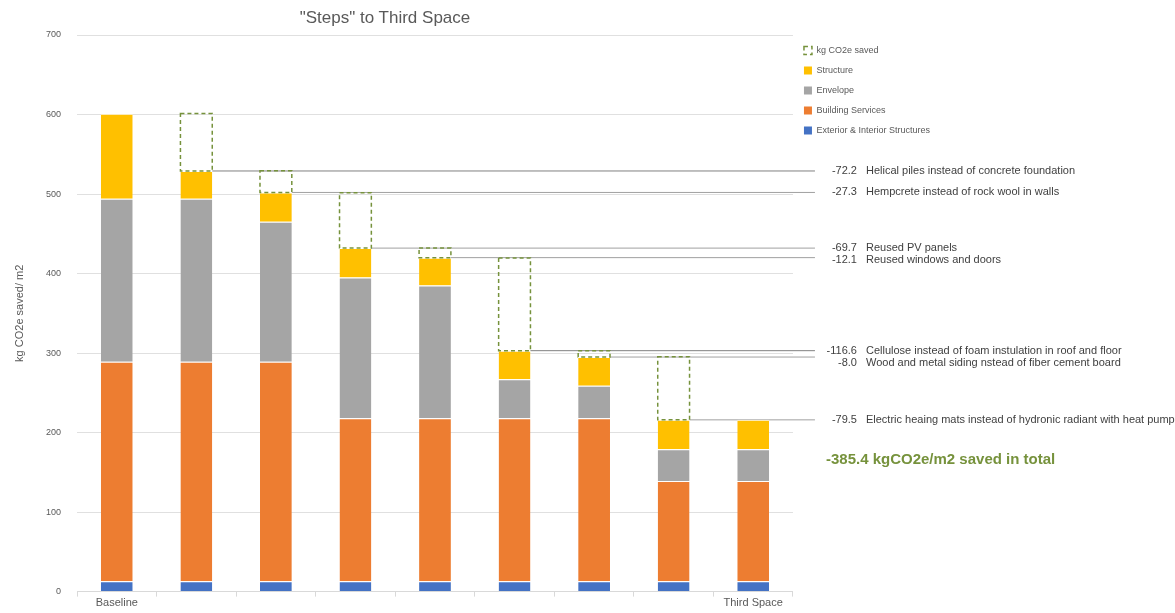 The height and width of the screenshot is (613, 1175). Describe the element at coordinates (53, 273) in the screenshot. I see `y-tick-label: 400` at that location.